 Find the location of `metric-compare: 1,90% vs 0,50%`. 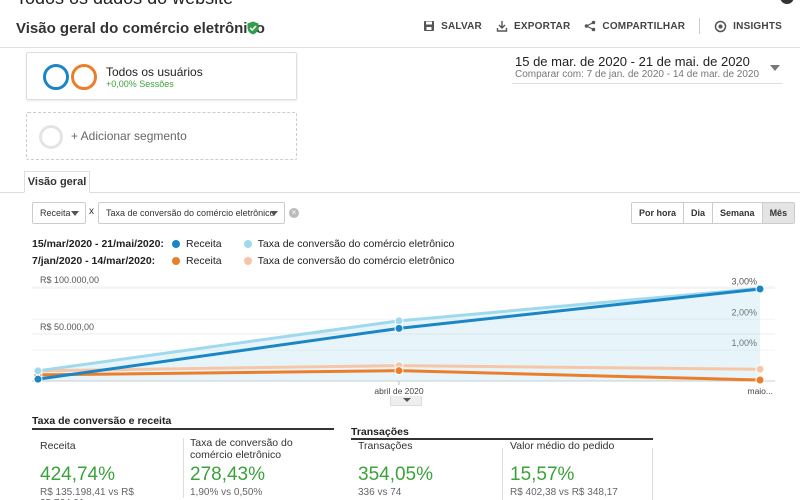

metric-compare: 1,90% vs 0,50% is located at coordinates (226, 492).